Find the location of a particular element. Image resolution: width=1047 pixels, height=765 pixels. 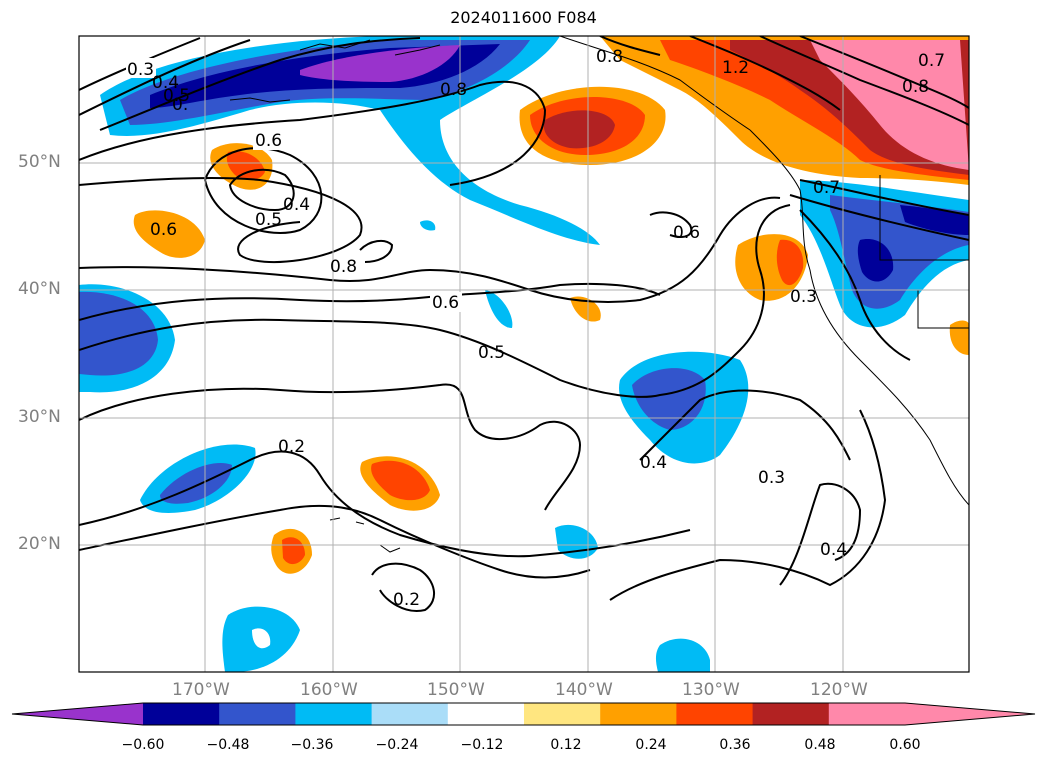

colorbar-tick-label: −0.24 is located at coordinates (397, 745).